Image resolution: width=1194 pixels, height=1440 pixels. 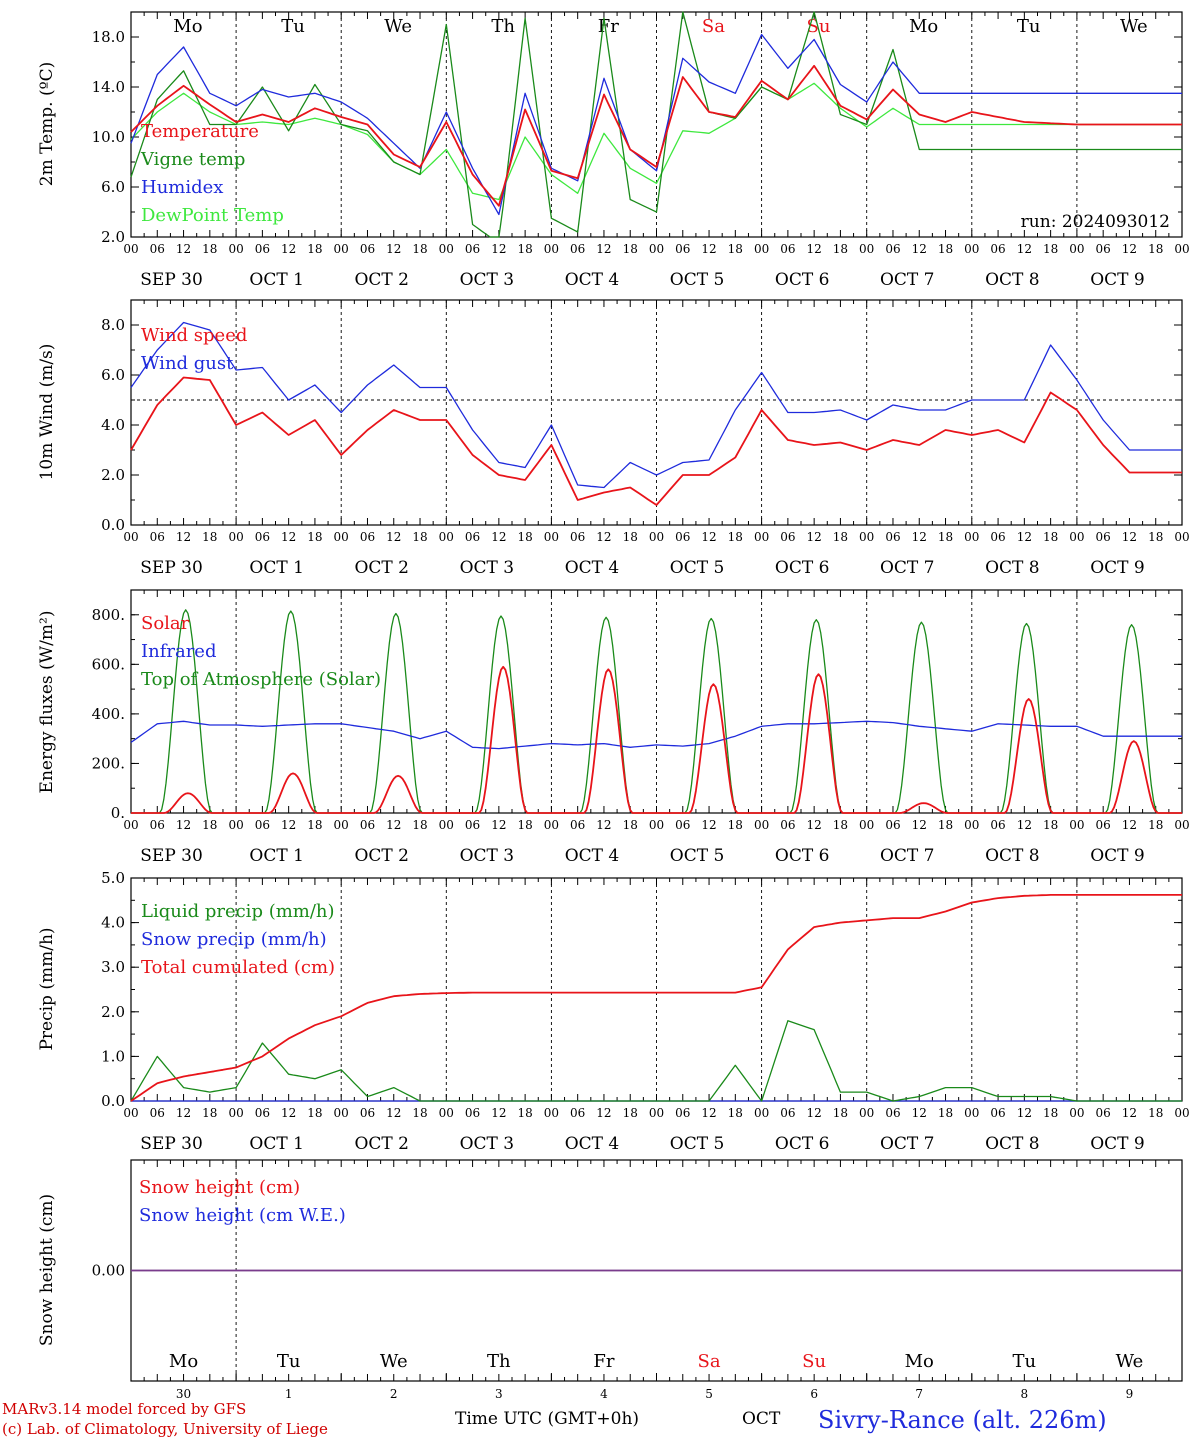 What do you see at coordinates (814, 1394) in the screenshot?
I see `day-number: 6` at bounding box center [814, 1394].